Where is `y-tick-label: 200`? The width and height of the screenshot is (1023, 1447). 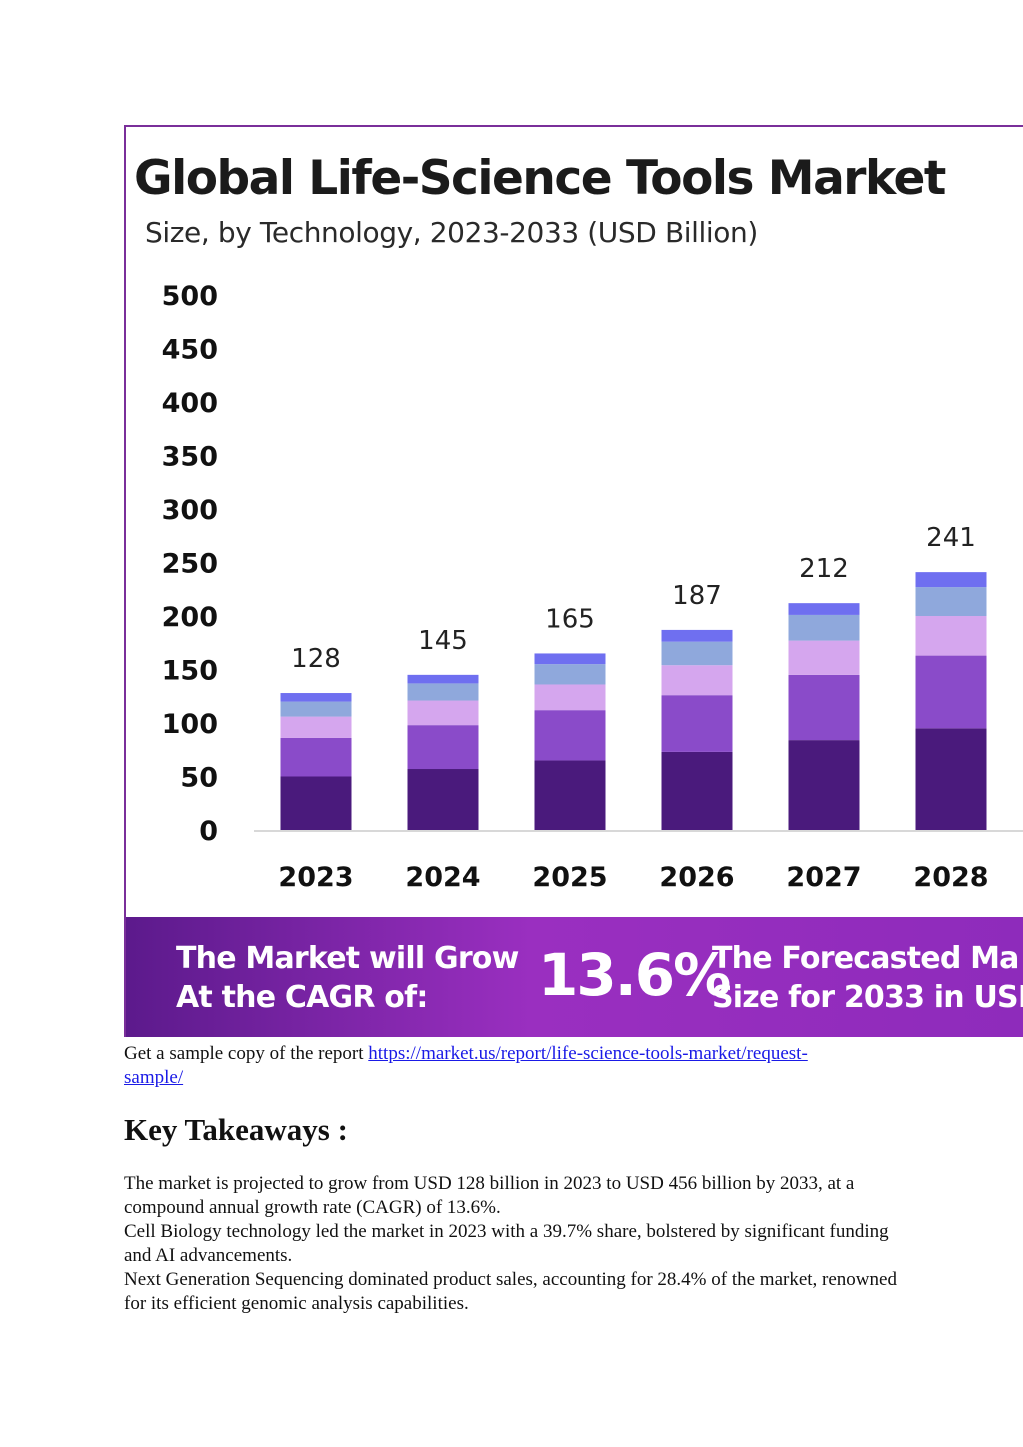
y-tick-label: 200 is located at coordinates (190, 617).